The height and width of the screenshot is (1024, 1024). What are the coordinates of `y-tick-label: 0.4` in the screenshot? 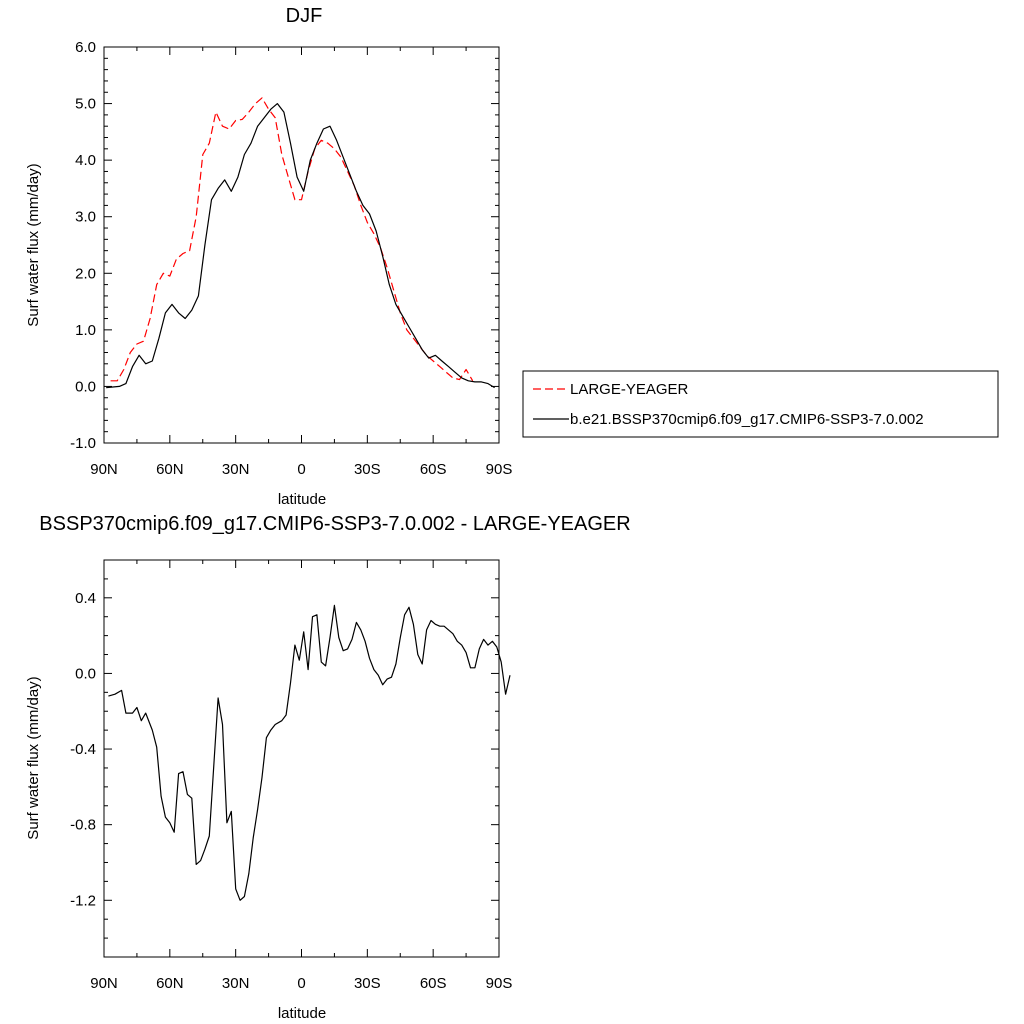 It's located at (85, 598).